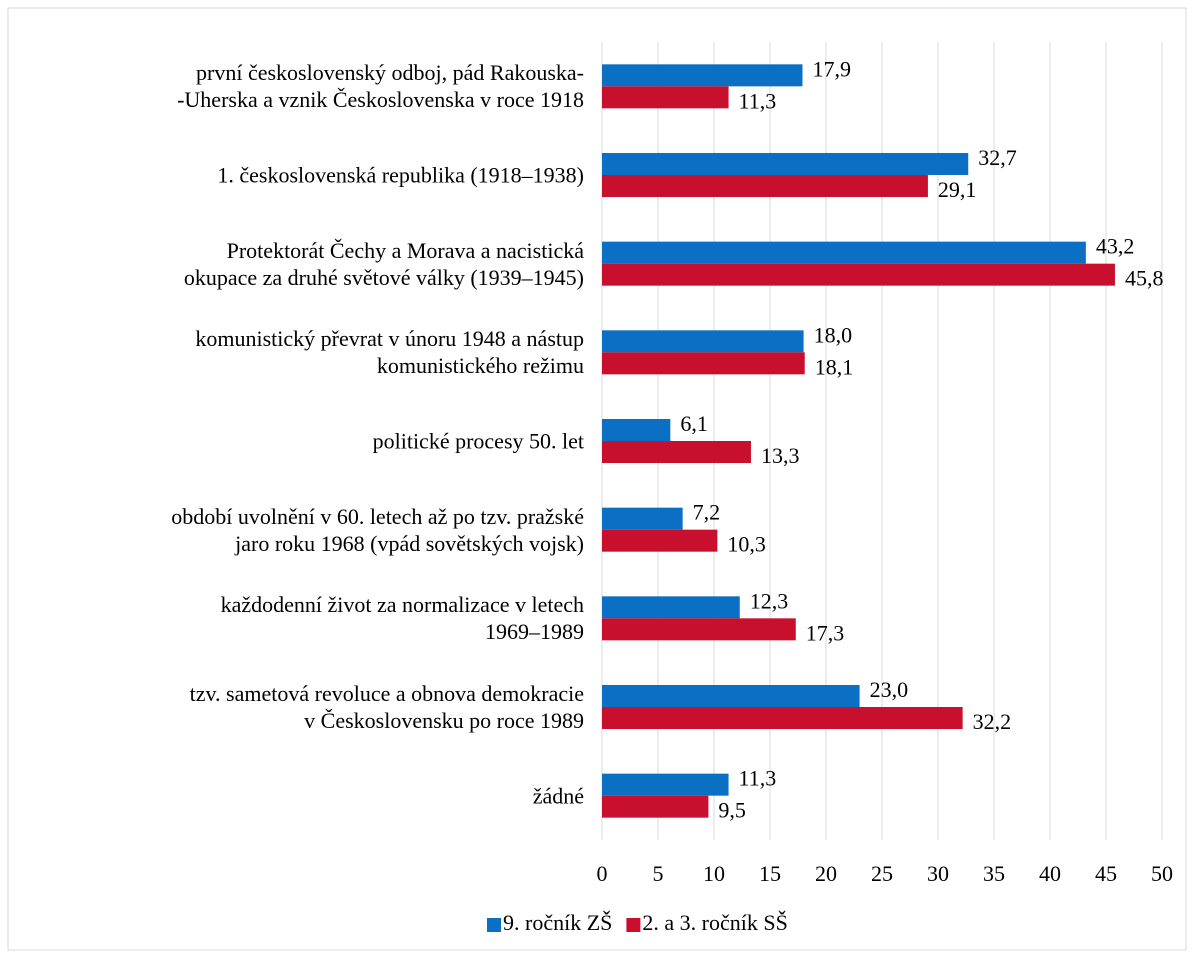 The height and width of the screenshot is (958, 1194). What do you see at coordinates (707, 512) in the screenshot?
I see `value-label: 7,2` at bounding box center [707, 512].